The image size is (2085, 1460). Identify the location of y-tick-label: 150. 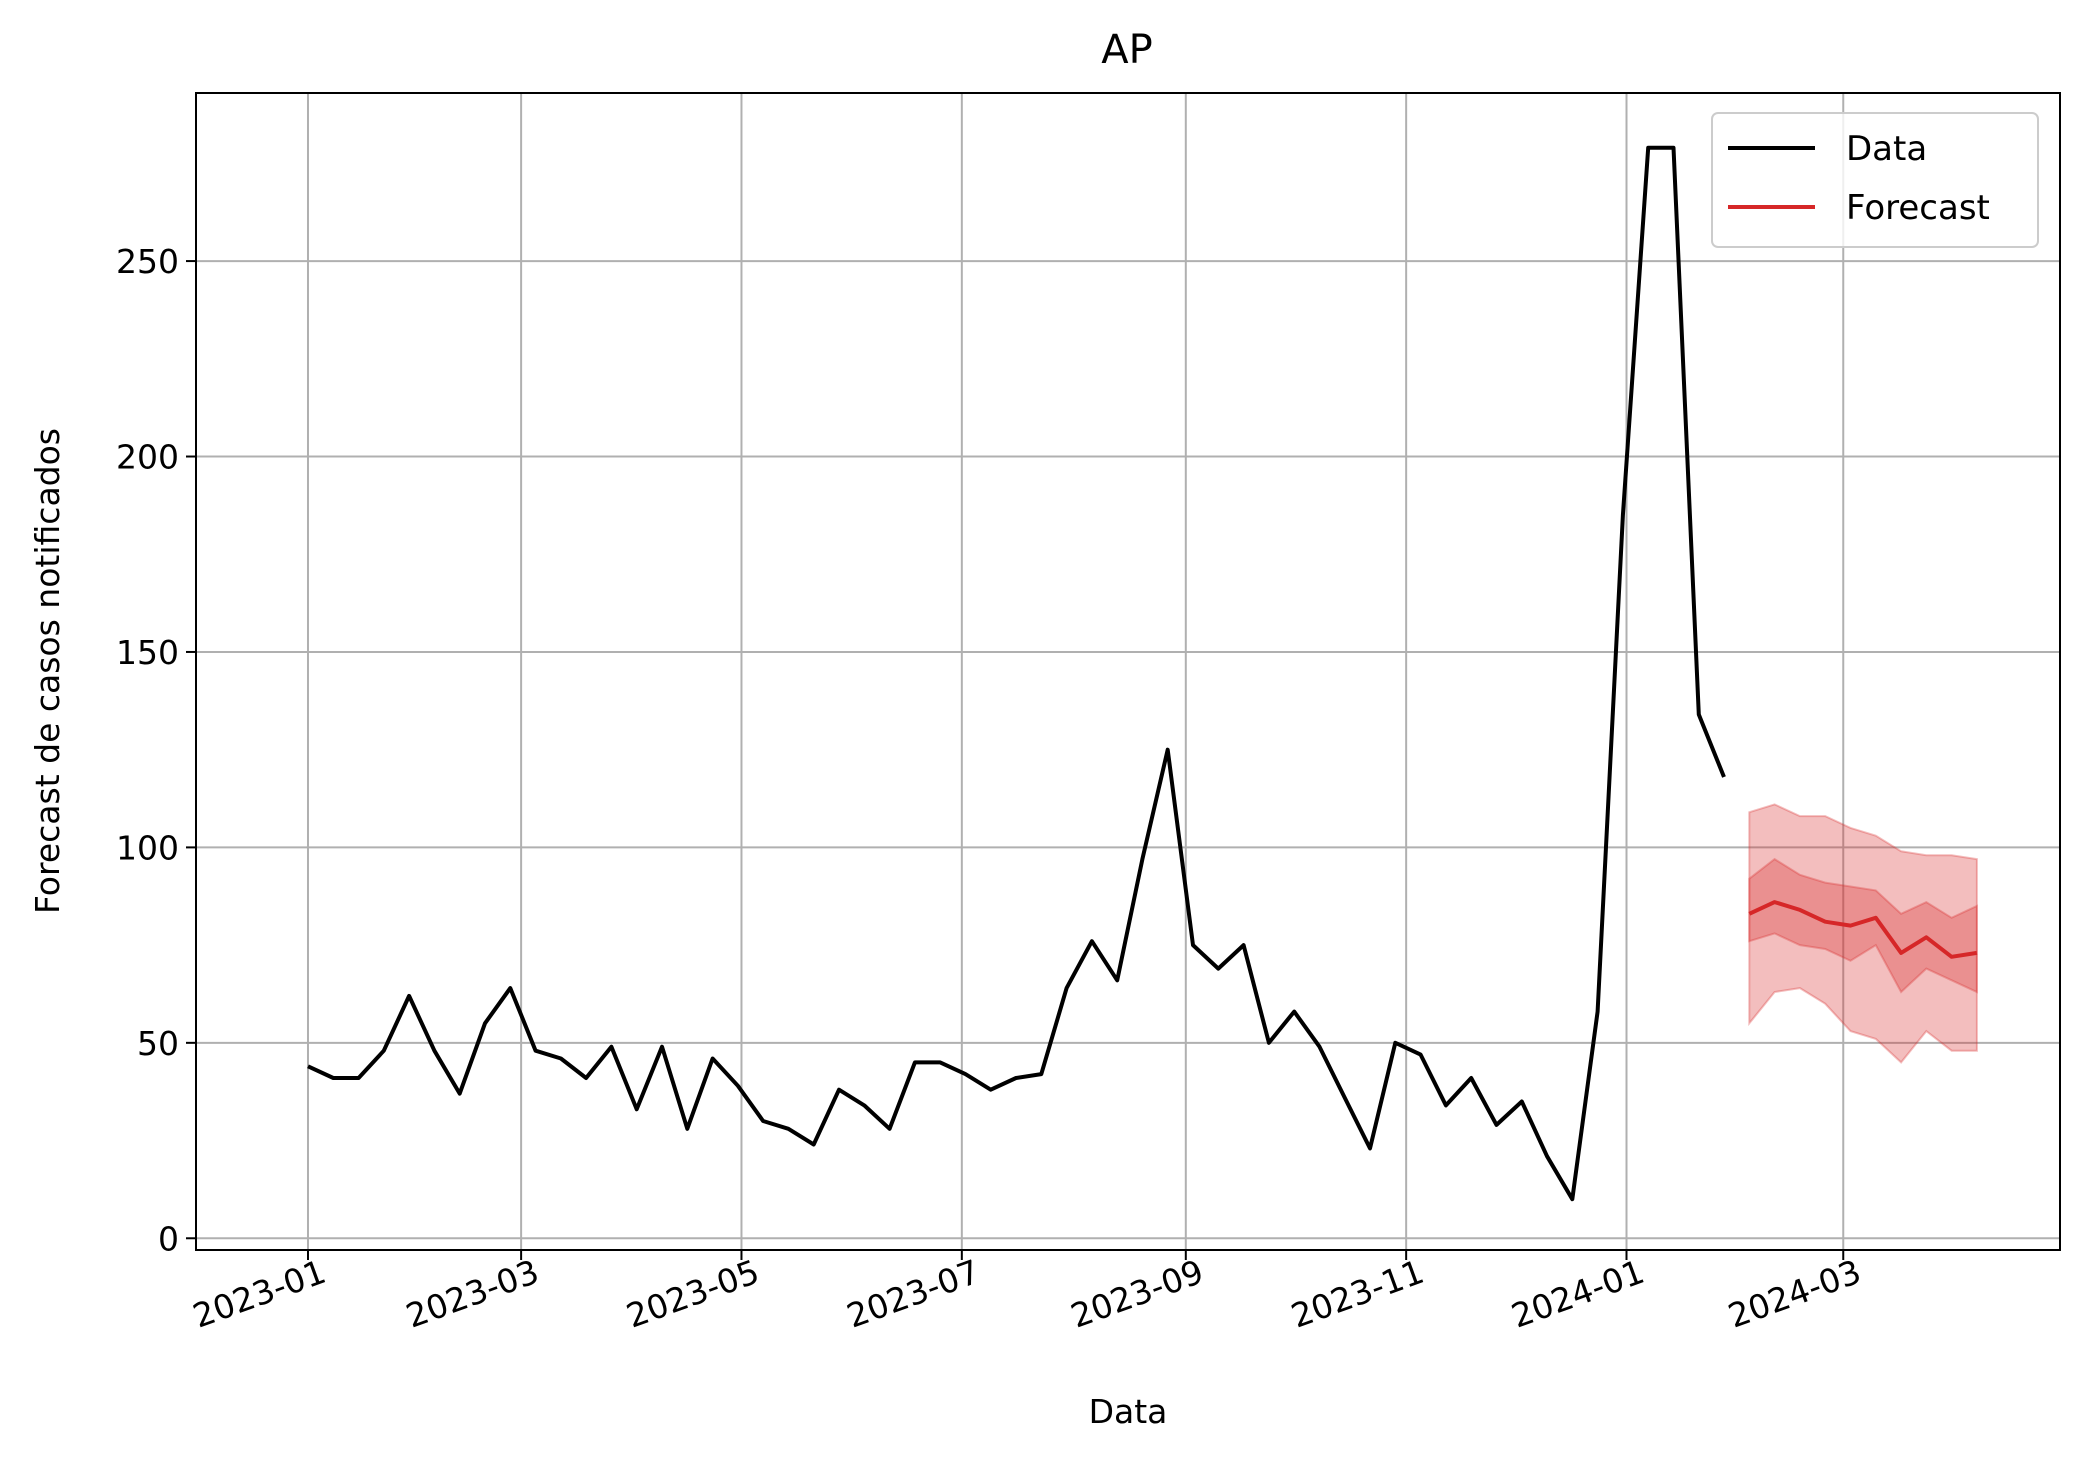
(147, 652).